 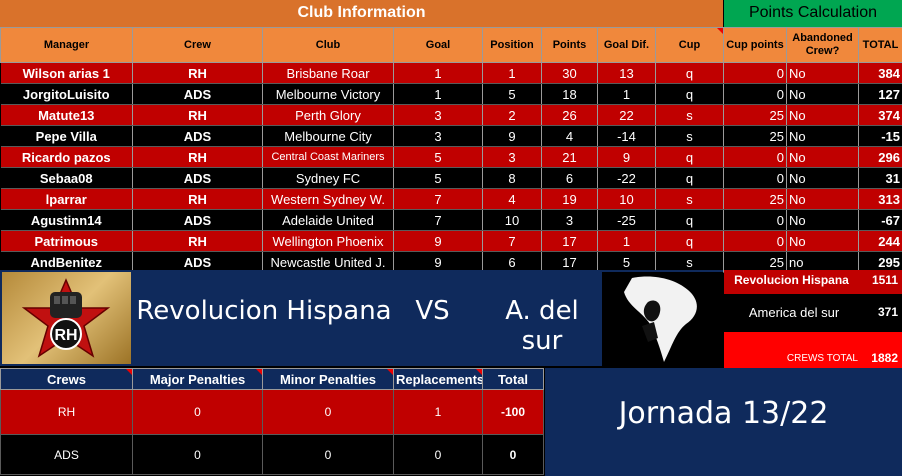 I want to click on col-crew-total: Total, so click(x=513, y=379).